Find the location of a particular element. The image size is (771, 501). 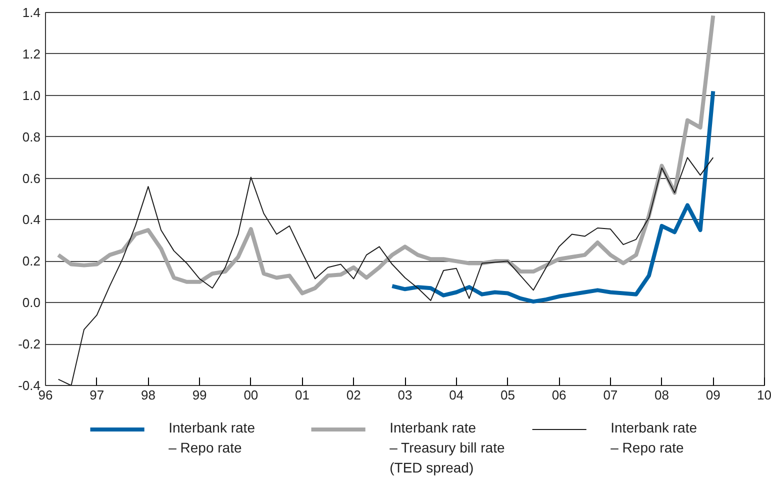

y-tick-label: 0.8 is located at coordinates (31, 136).